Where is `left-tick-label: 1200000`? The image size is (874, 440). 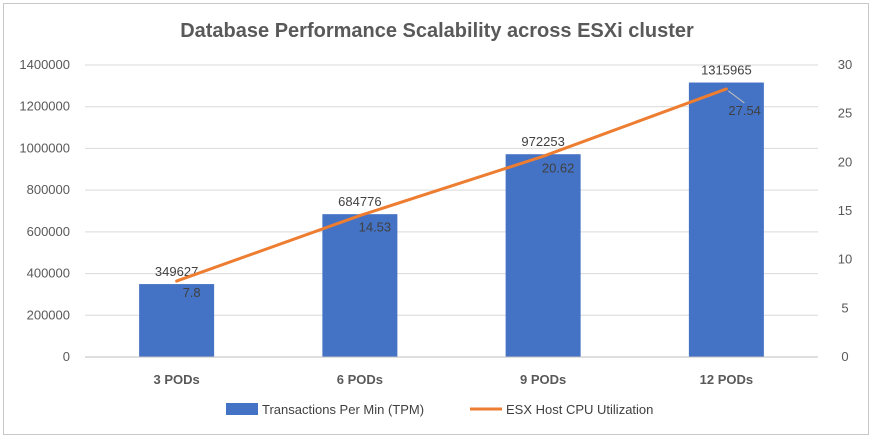 left-tick-label: 1200000 is located at coordinates (44, 106).